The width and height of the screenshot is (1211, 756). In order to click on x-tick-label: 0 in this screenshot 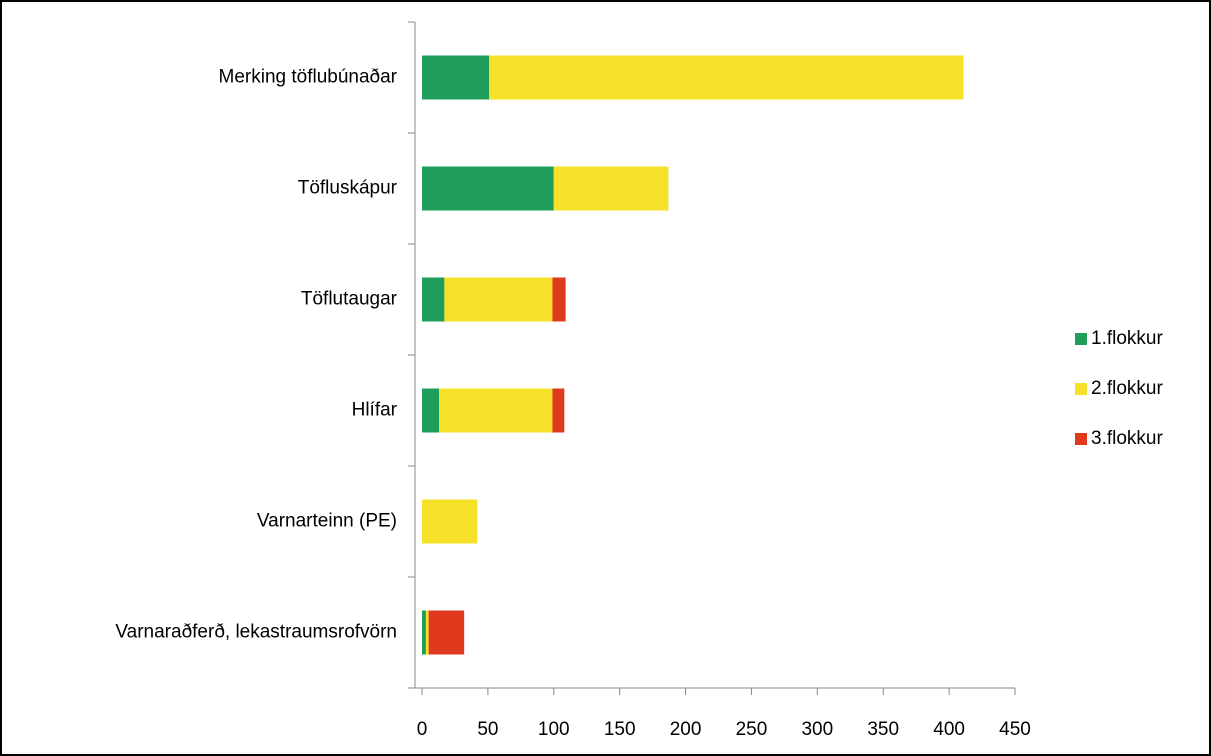, I will do `click(422, 729)`.